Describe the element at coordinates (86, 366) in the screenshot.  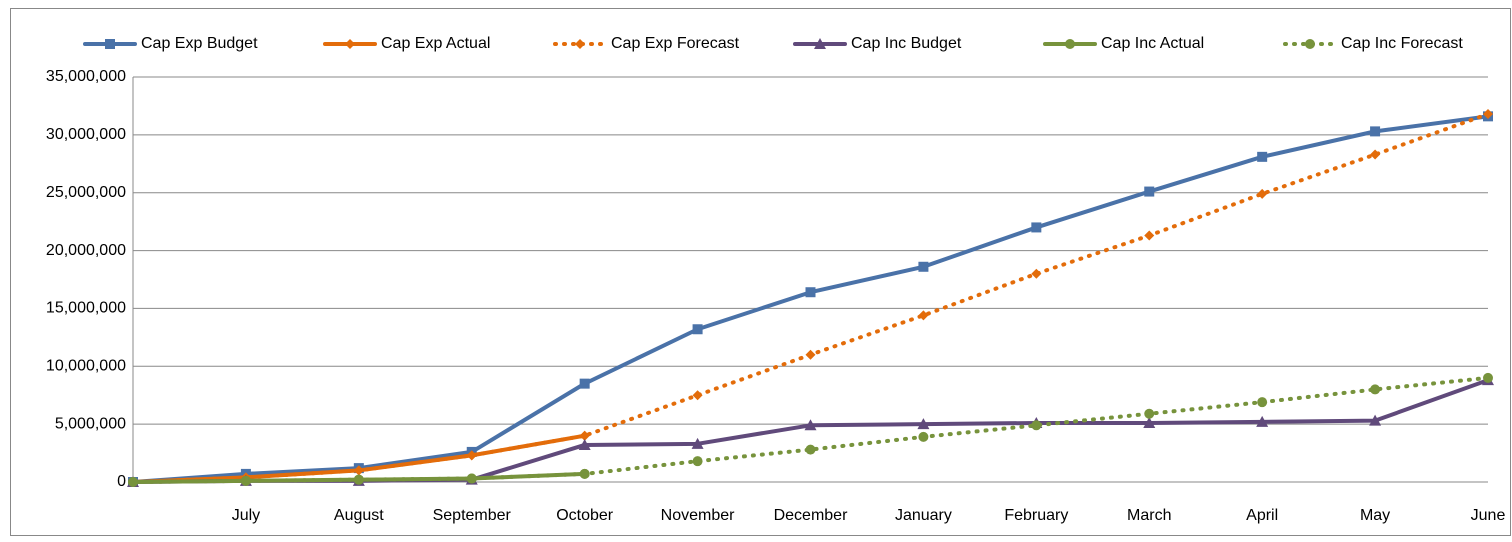
I see `y-tick-label: 10,000,000` at that location.